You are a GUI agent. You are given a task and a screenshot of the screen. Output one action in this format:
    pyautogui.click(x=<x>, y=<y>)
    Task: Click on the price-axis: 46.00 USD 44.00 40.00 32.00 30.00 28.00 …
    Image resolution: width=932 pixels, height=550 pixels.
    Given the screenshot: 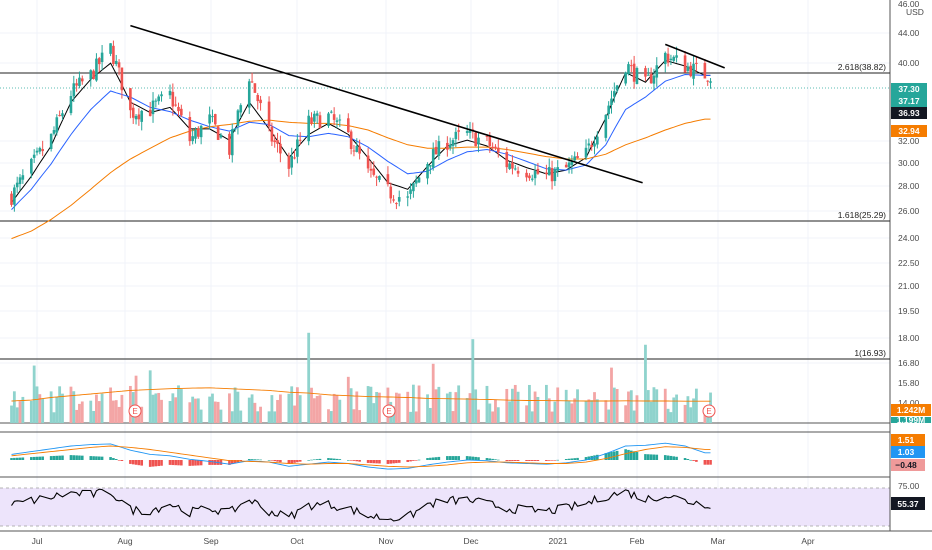 What is the action you would take?
    pyautogui.click(x=911, y=245)
    